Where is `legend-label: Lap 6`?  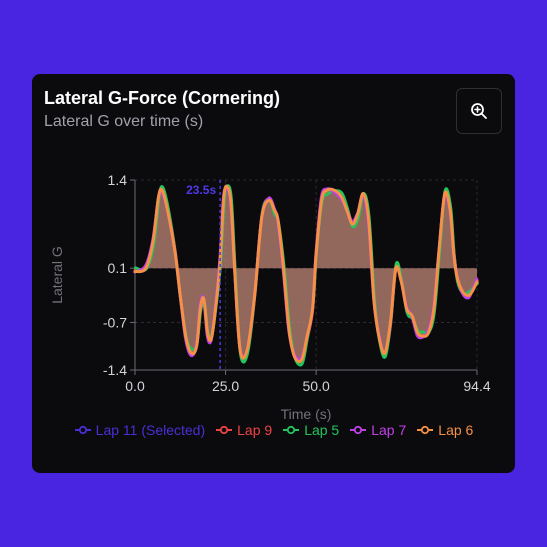 legend-label: Lap 6 is located at coordinates (456, 430).